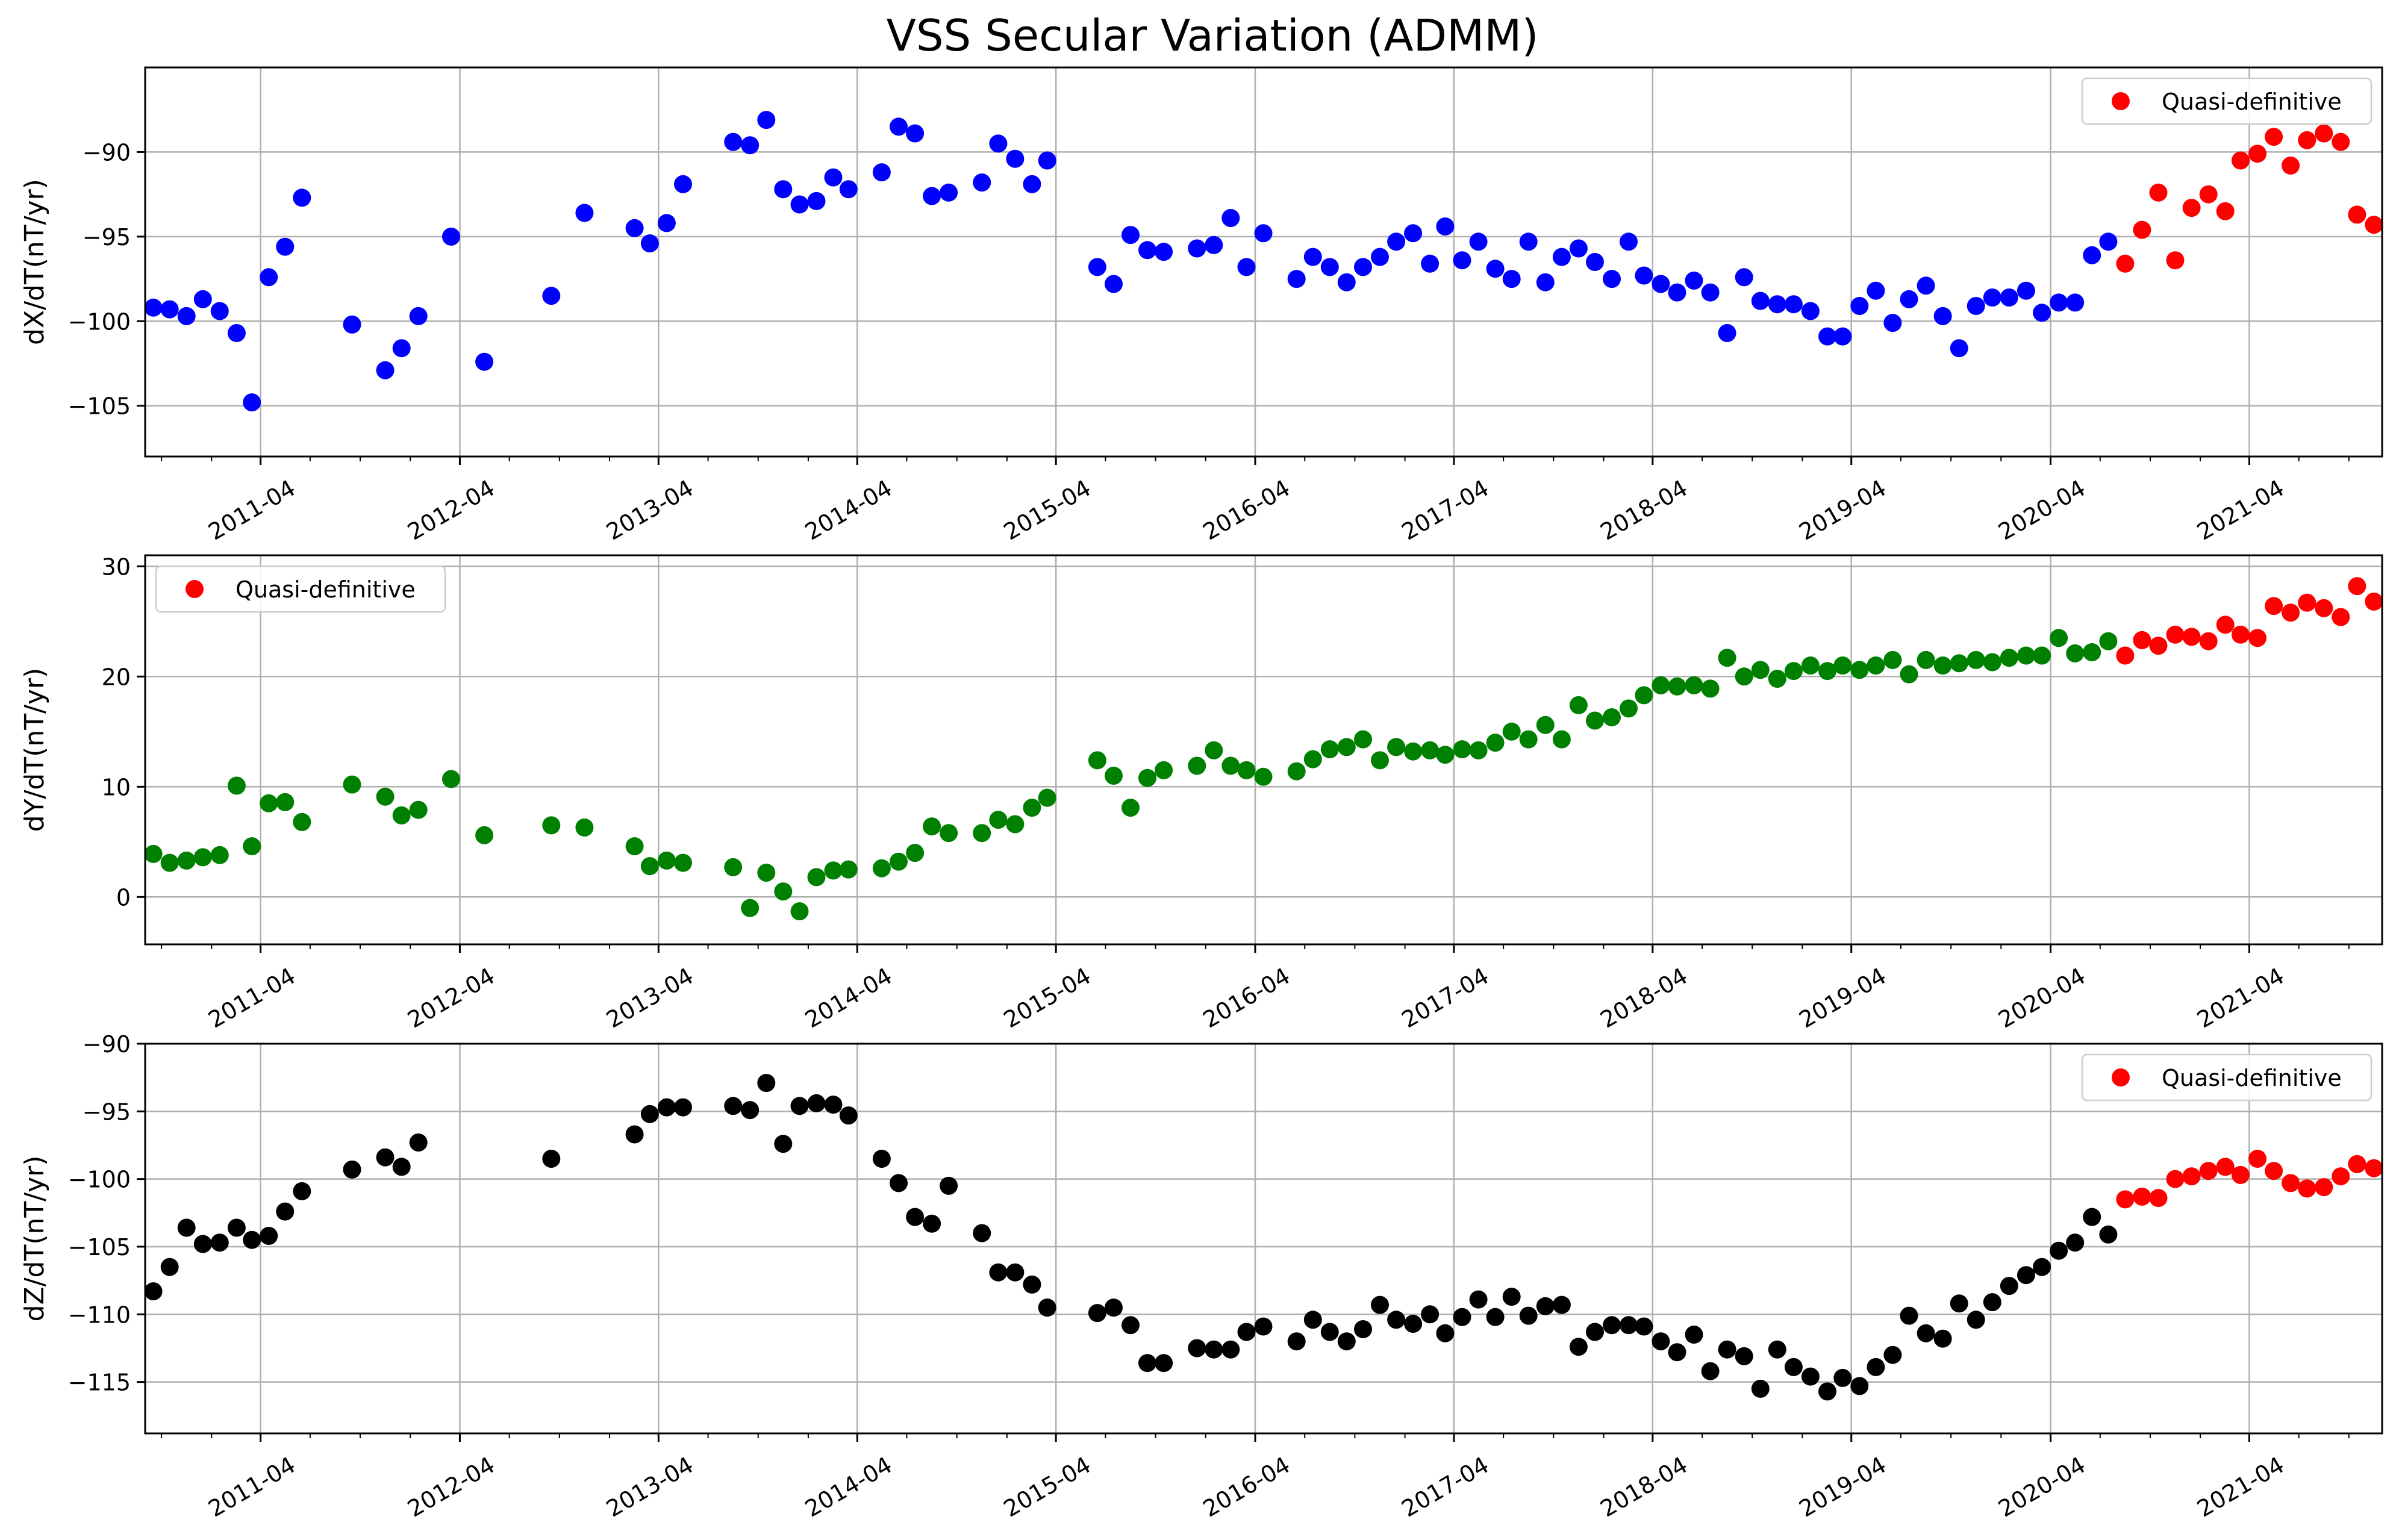 This screenshot has width=2402, height=1540. I want to click on y-tick-label: 20, so click(116, 677).